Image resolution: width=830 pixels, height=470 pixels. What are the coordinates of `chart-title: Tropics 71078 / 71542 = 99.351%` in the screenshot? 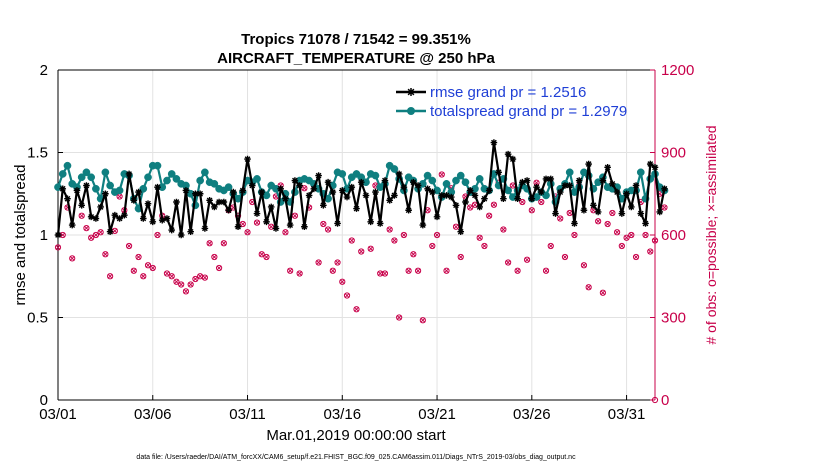 It's located at (356, 39).